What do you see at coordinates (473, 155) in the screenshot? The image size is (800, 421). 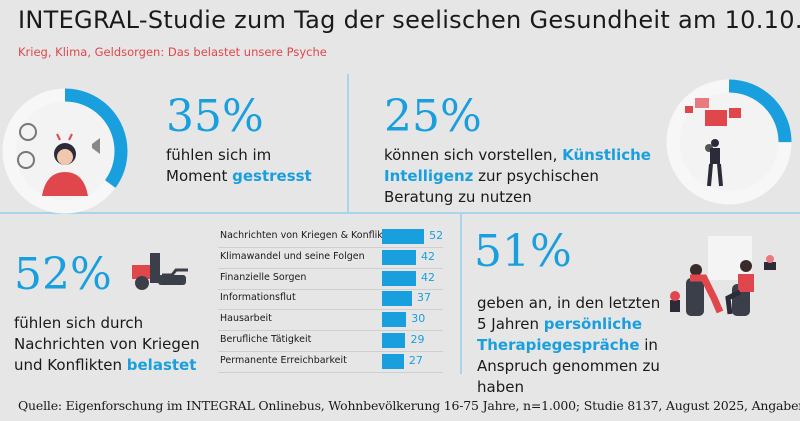 I see `stat-25-pre: können sich vorstellen,` at bounding box center [473, 155].